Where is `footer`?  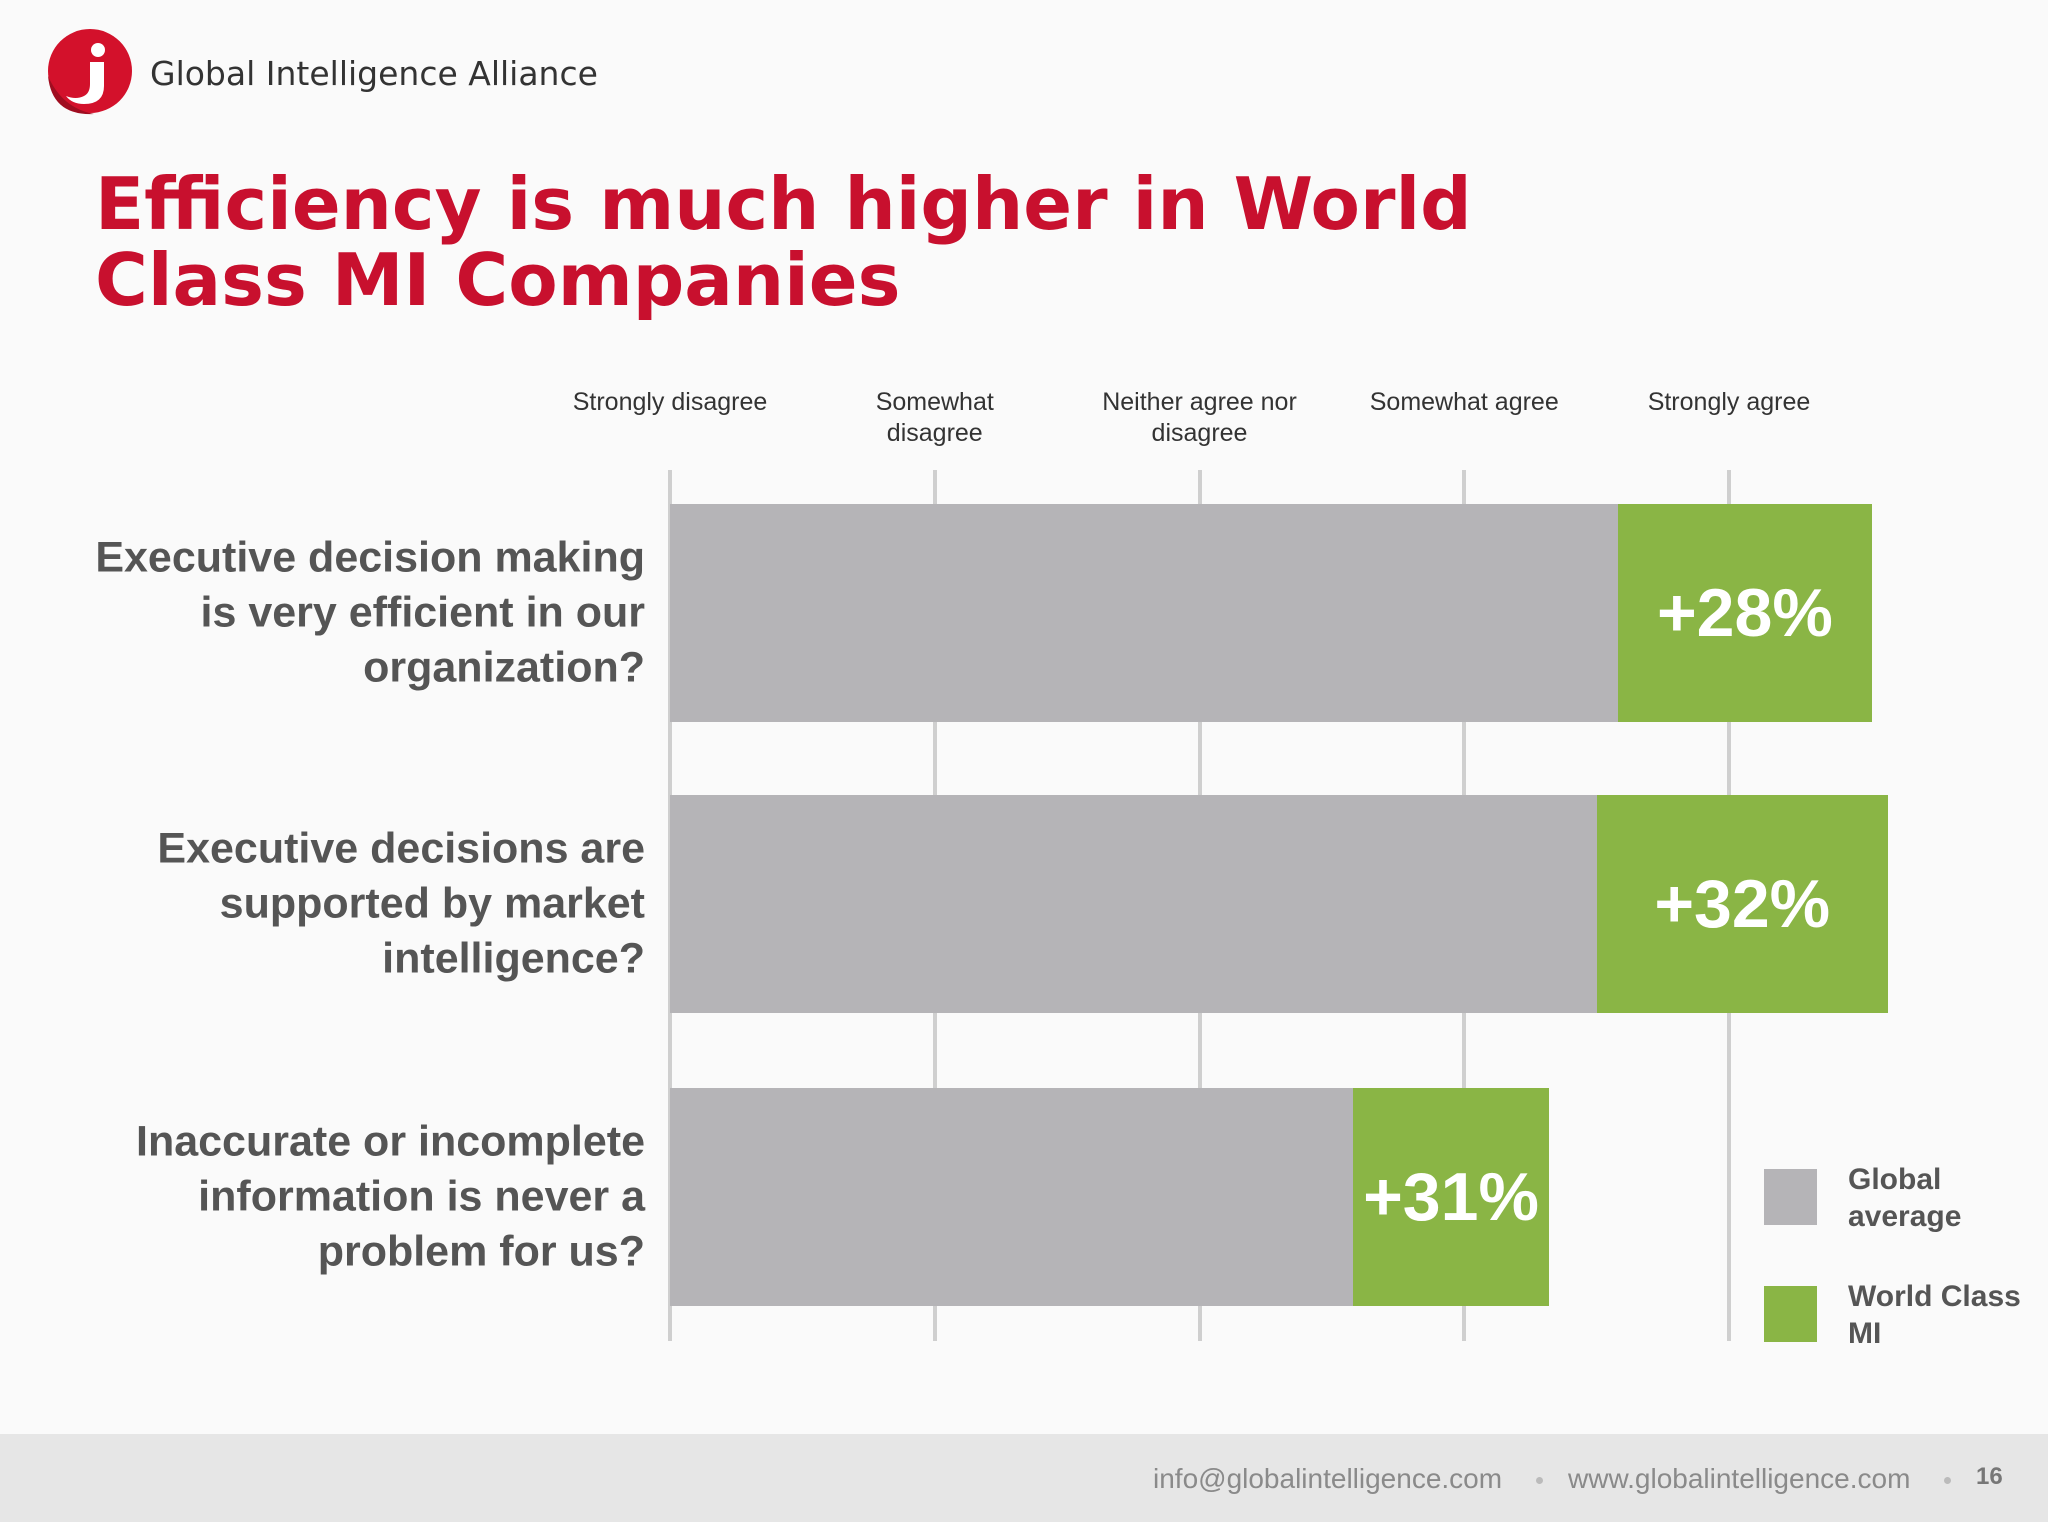 footer is located at coordinates (1024, 1478).